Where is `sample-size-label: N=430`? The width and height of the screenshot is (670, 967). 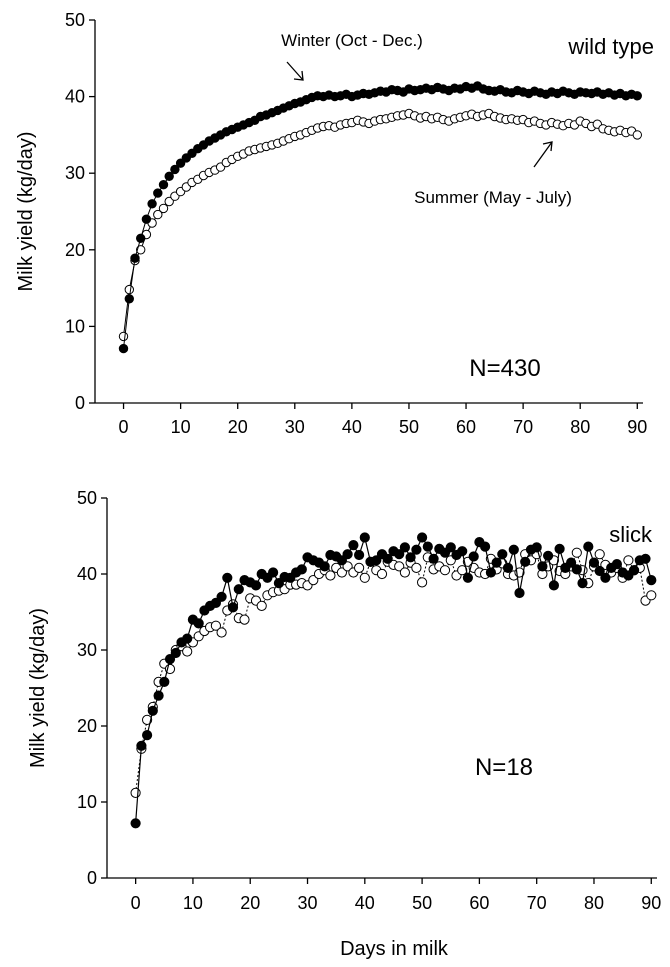 sample-size-label: N=430 is located at coordinates (504, 368).